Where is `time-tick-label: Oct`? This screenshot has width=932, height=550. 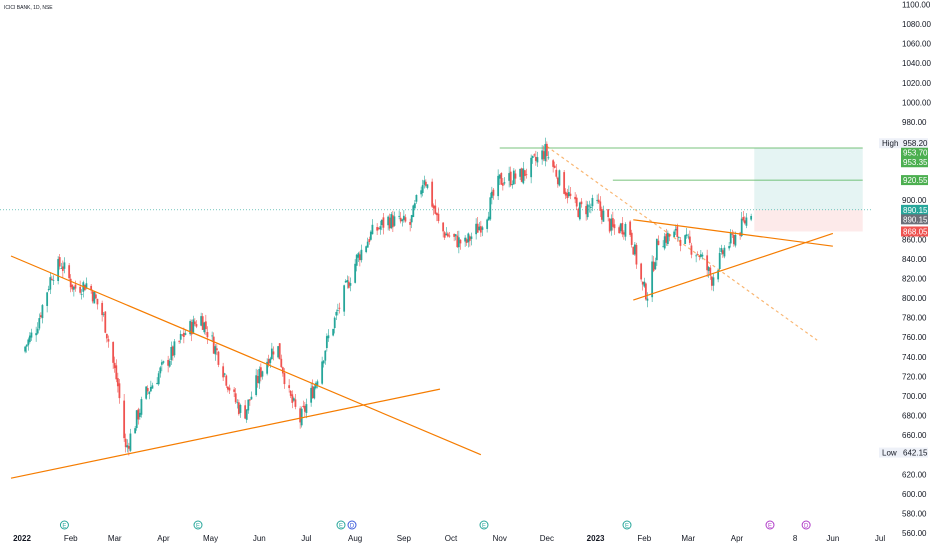
time-tick-label: Oct is located at coordinates (451, 538).